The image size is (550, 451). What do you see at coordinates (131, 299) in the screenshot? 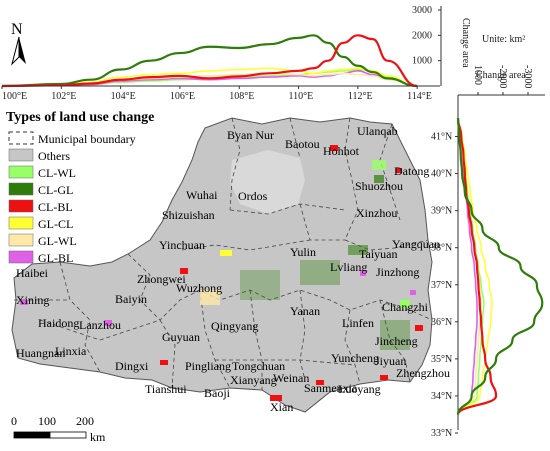
I see `city-label: Baiyin` at bounding box center [131, 299].